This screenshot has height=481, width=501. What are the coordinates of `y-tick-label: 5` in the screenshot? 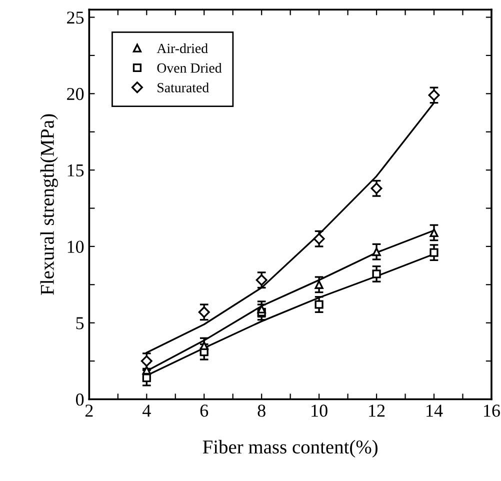 It's located at (80, 323).